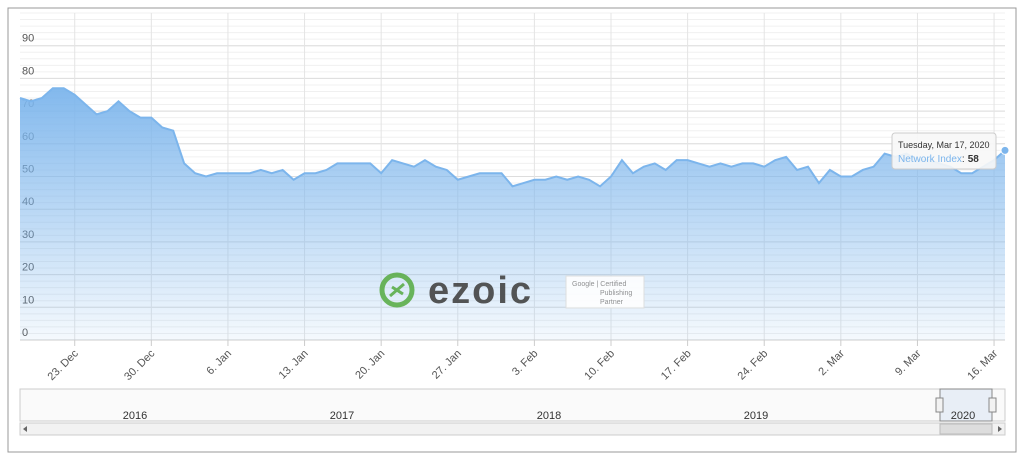 This screenshot has width=1024, height=465. Describe the element at coordinates (1005, 150) in the screenshot. I see `point-marker` at that location.